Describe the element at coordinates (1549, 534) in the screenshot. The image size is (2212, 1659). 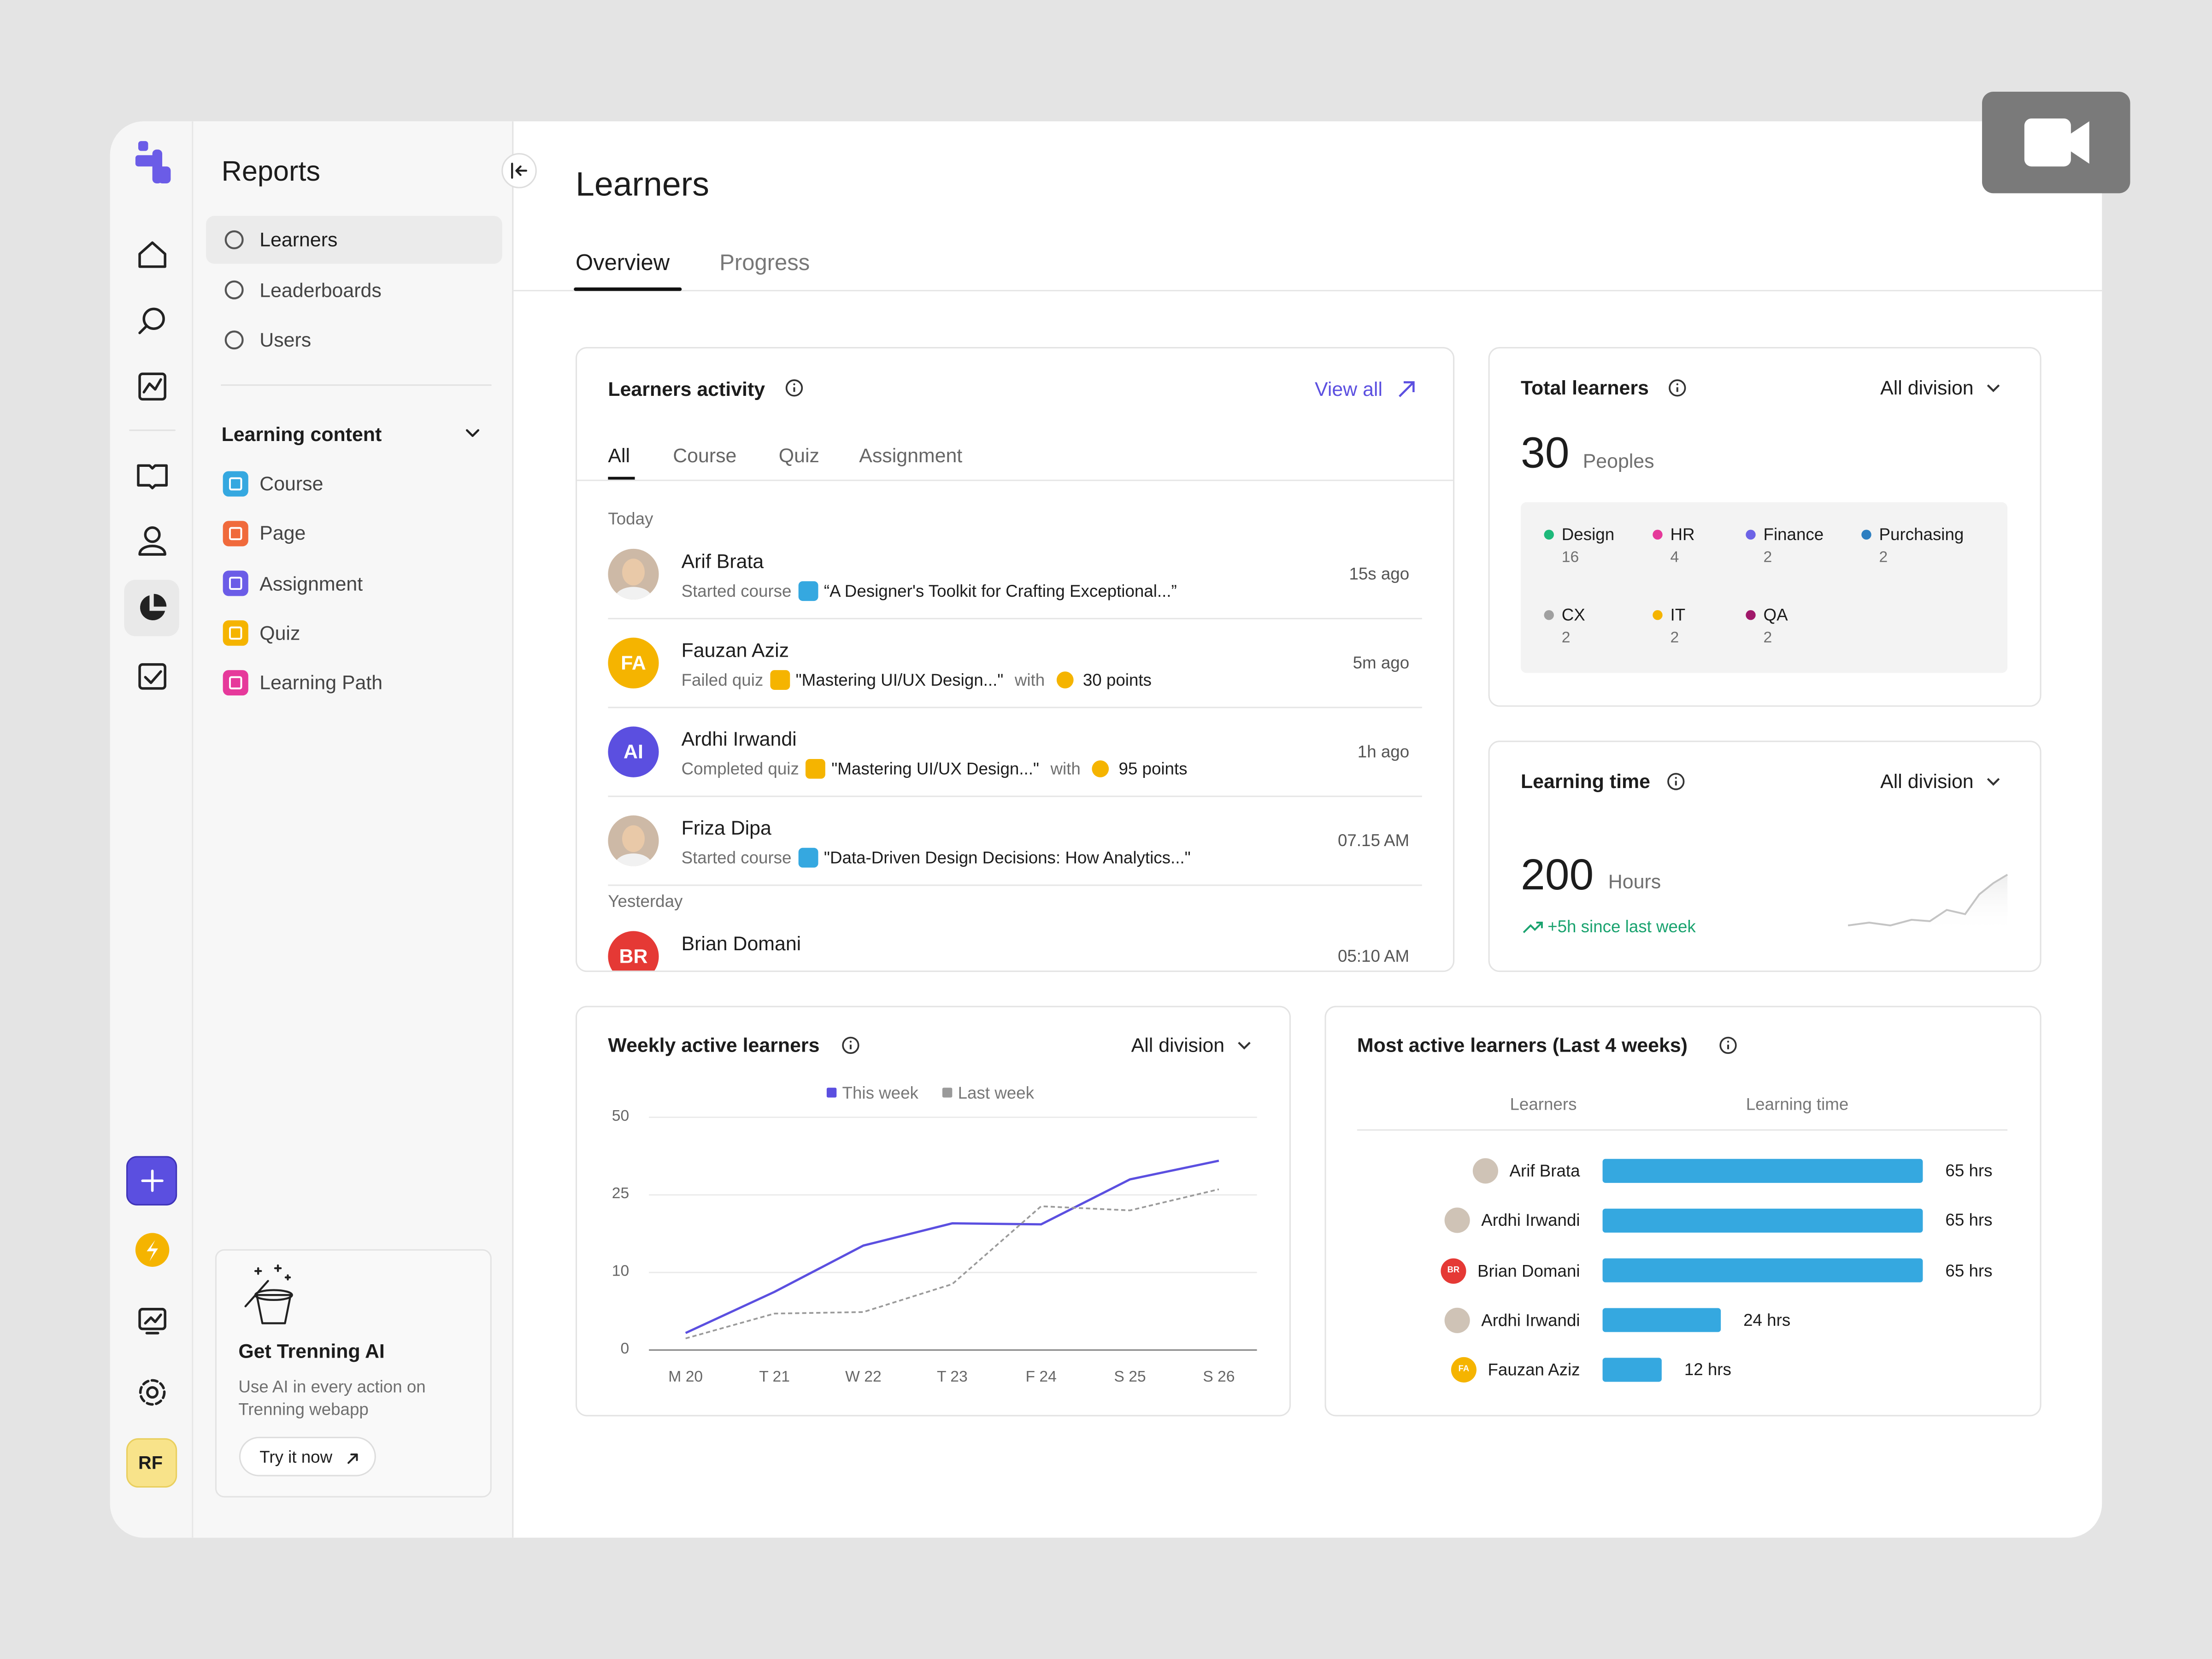
I see `division-dot` at that location.